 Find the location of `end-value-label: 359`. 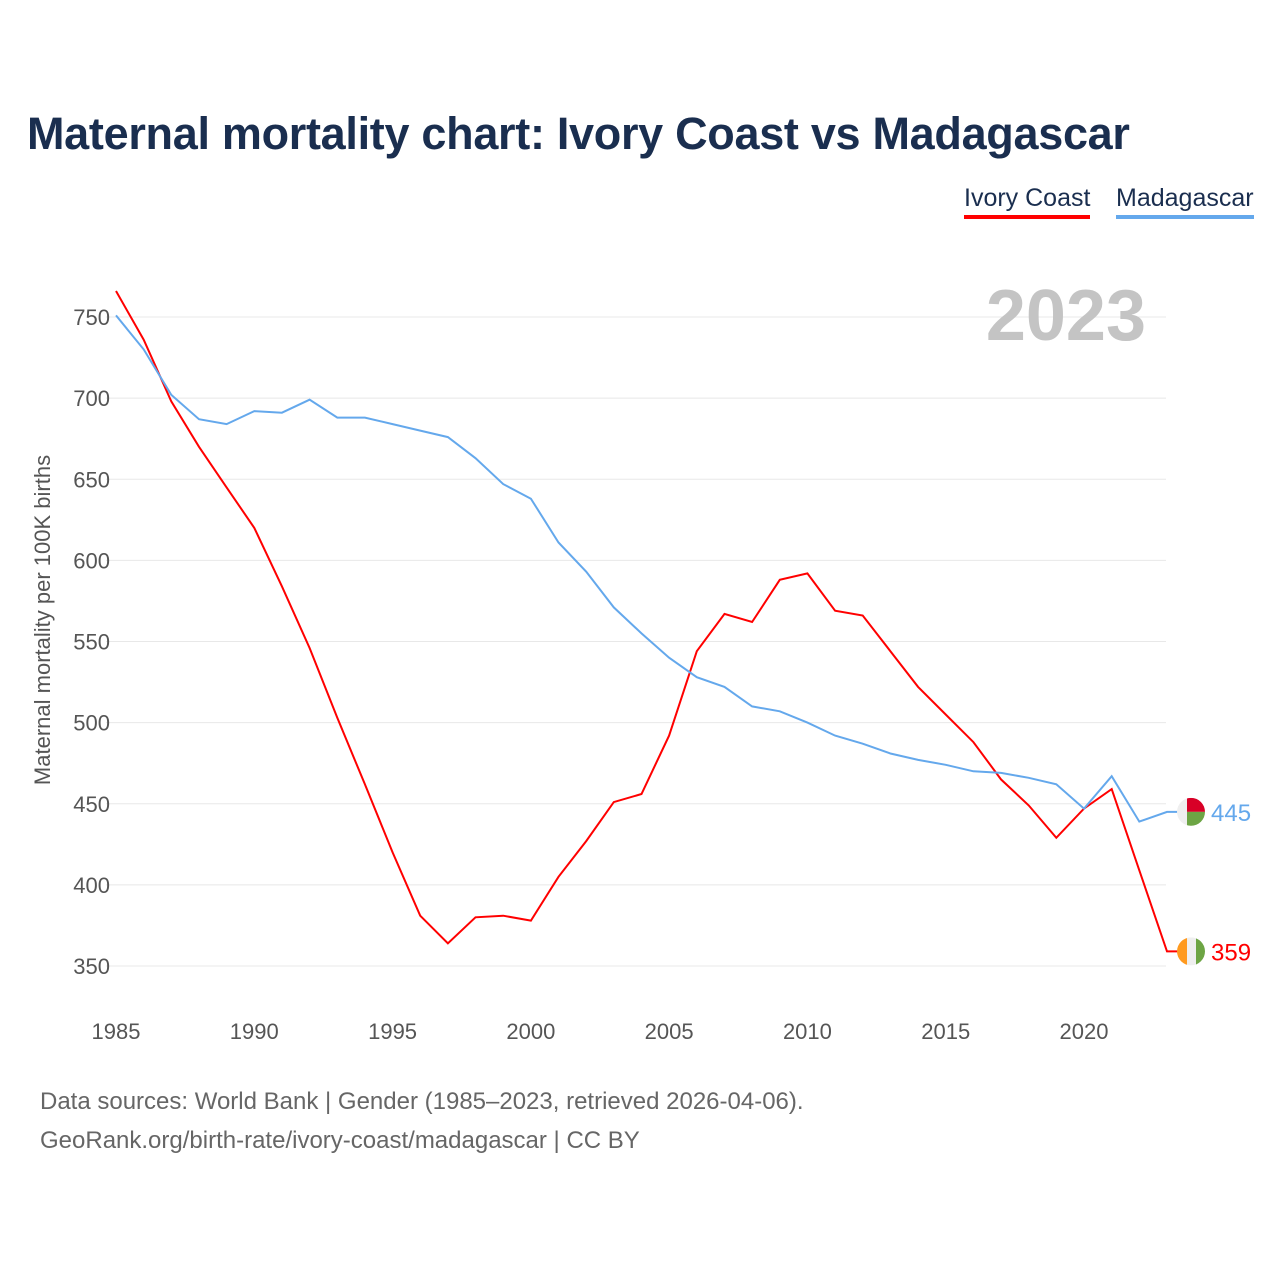

end-value-label: 359 is located at coordinates (1231, 952).